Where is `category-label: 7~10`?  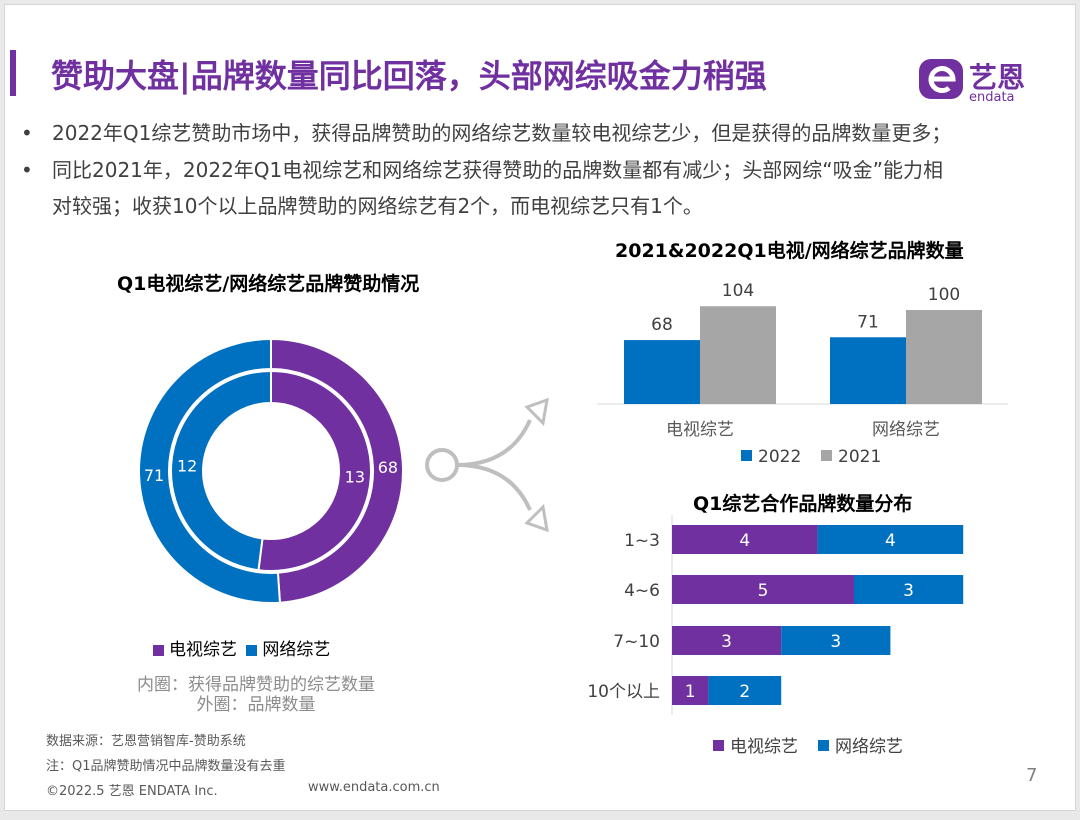
category-label: 7~10 is located at coordinates (636, 642).